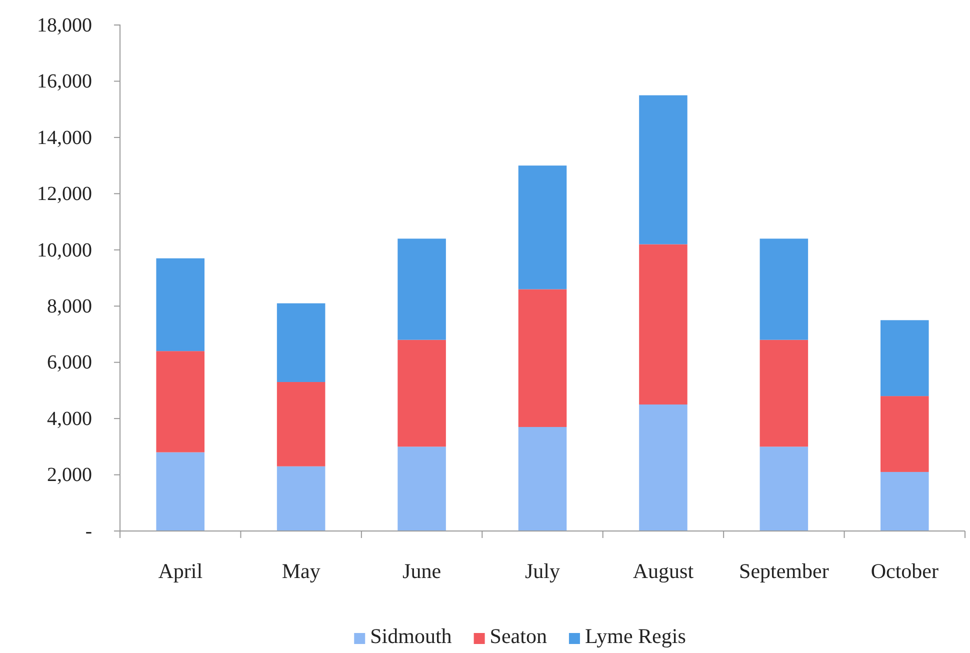 This screenshot has height=653, width=970. Describe the element at coordinates (411, 636) in the screenshot. I see `legend-label: Sidmouth` at that location.